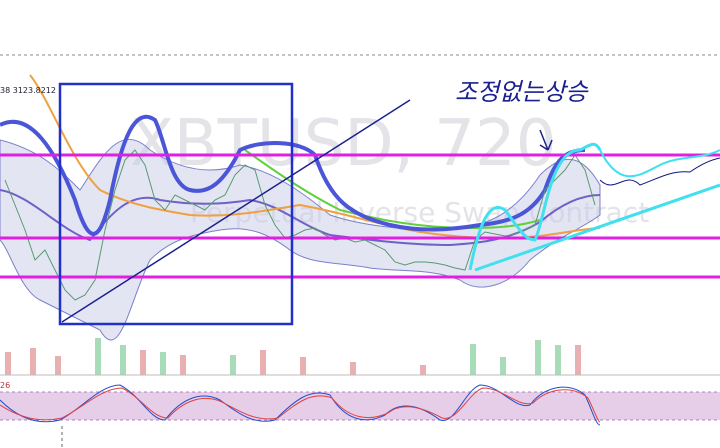 This screenshot has height=448, width=720. I want to click on arrow, so click(546, 140).